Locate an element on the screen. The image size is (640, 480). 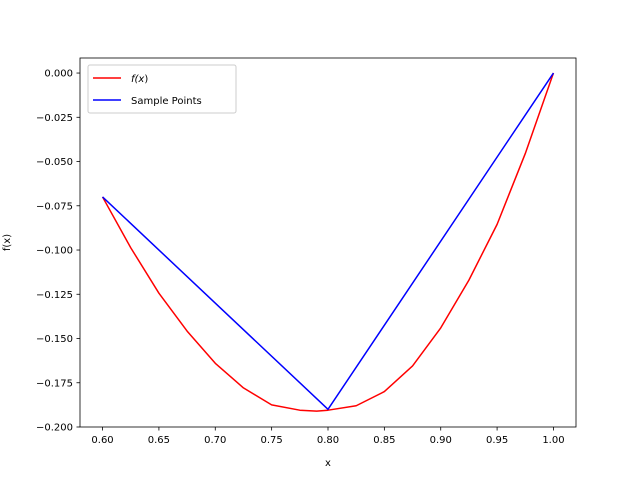
x-axis-ticks: 0.60 0.65 0.70 0.75 0.80 0.85 0.90 0.95 1.00 is located at coordinates (328, 436).